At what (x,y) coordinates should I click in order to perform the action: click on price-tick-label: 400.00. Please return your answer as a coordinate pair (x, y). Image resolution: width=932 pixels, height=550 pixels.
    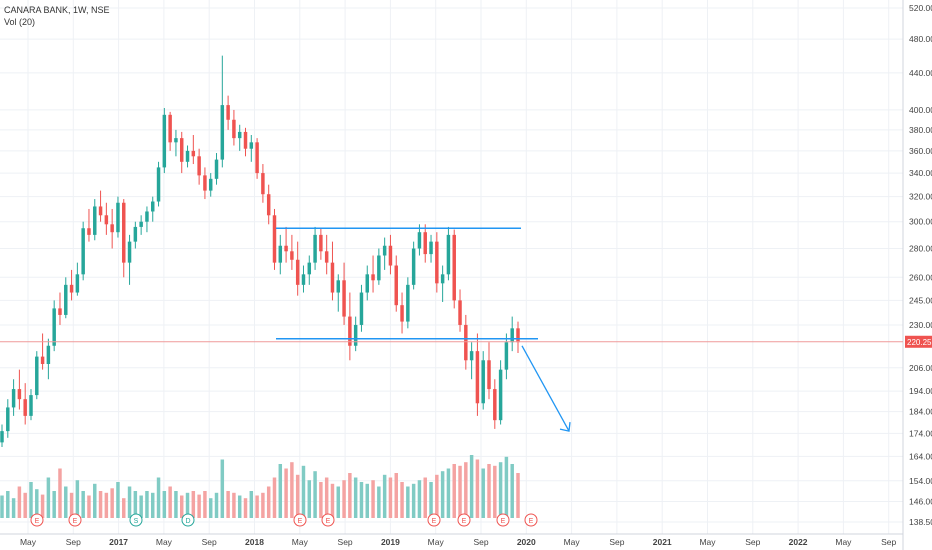
    Looking at the image, I should click on (920, 110).